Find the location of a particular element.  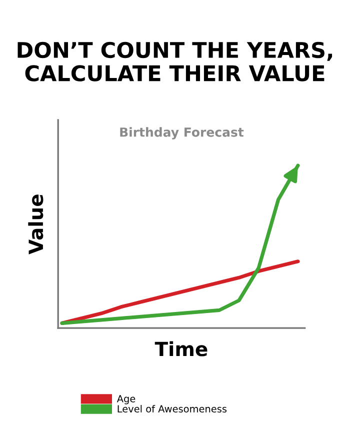

legend-label: Age is located at coordinates (126, 399).